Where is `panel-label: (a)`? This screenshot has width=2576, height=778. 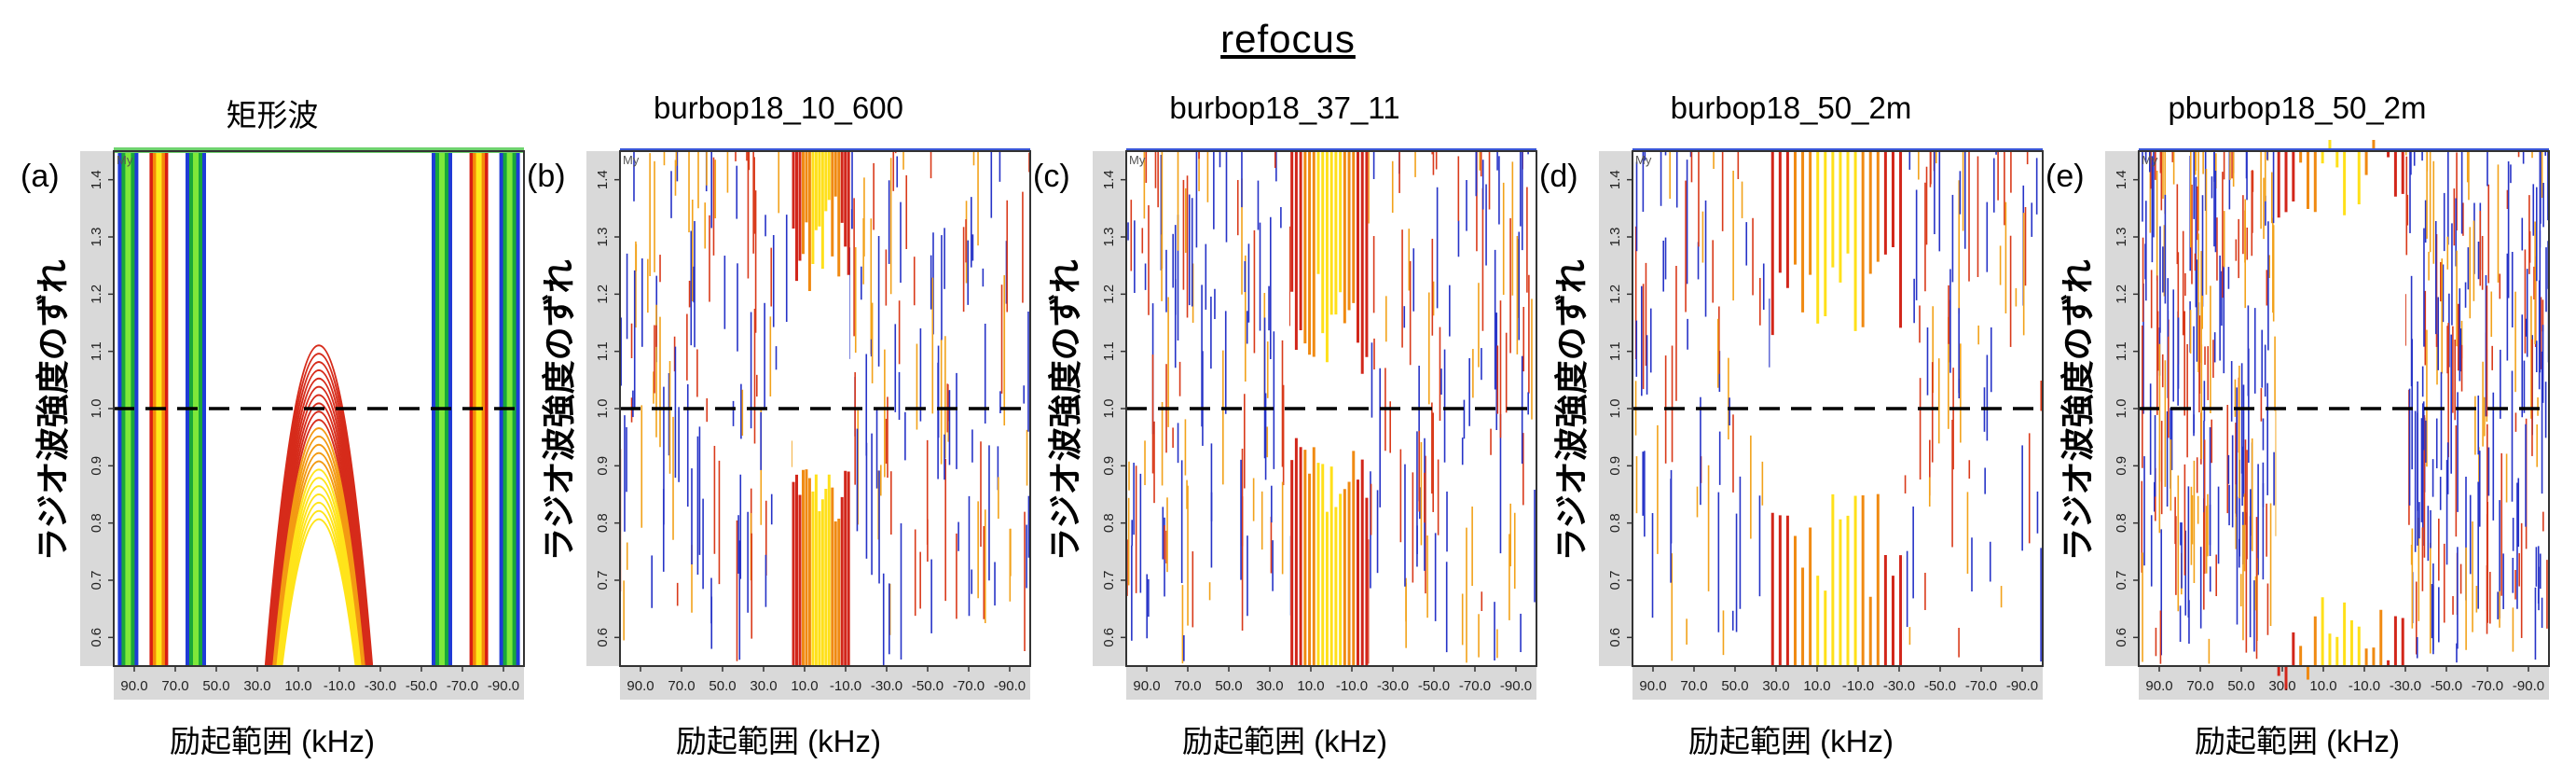 panel-label: (a) is located at coordinates (40, 176).